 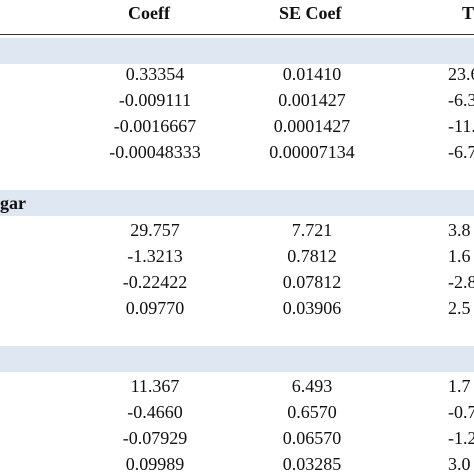 I want to click on se-coef-cell: 0.0001427, so click(x=312, y=126).